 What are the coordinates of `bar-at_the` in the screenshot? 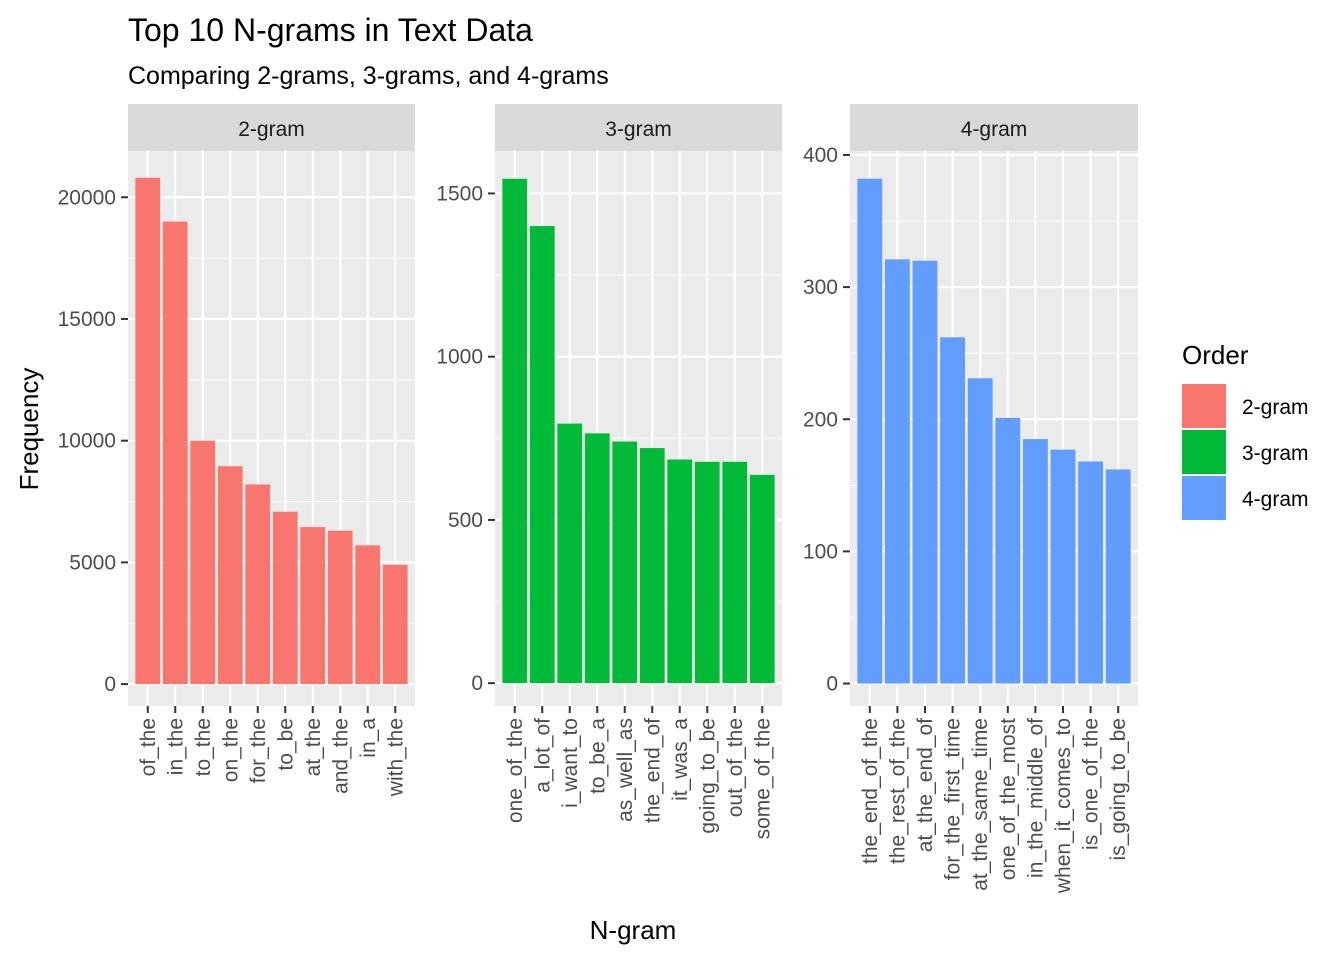 It's located at (313, 606).